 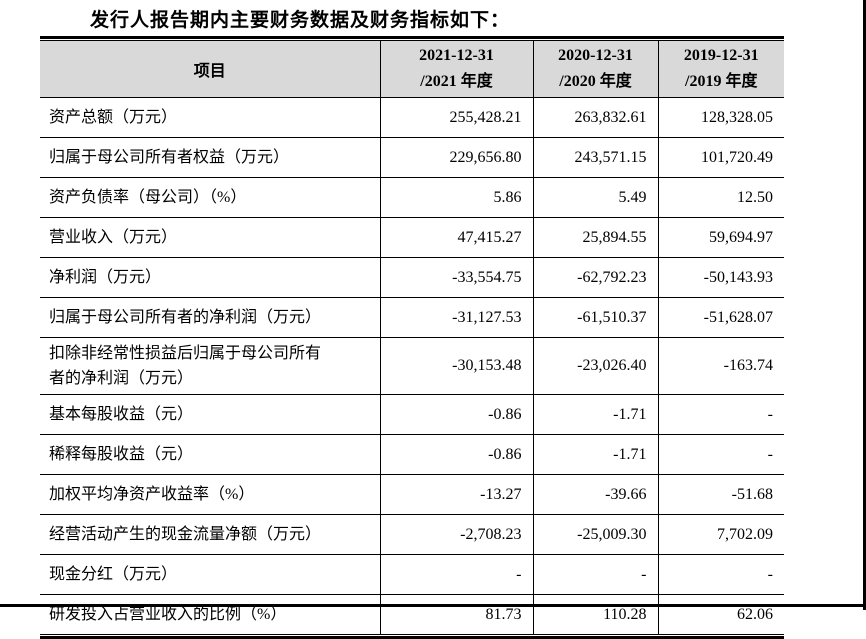 I want to click on table-row: 基本每股收益（元） -0.86 -1.71 -, so click(x=412, y=414).